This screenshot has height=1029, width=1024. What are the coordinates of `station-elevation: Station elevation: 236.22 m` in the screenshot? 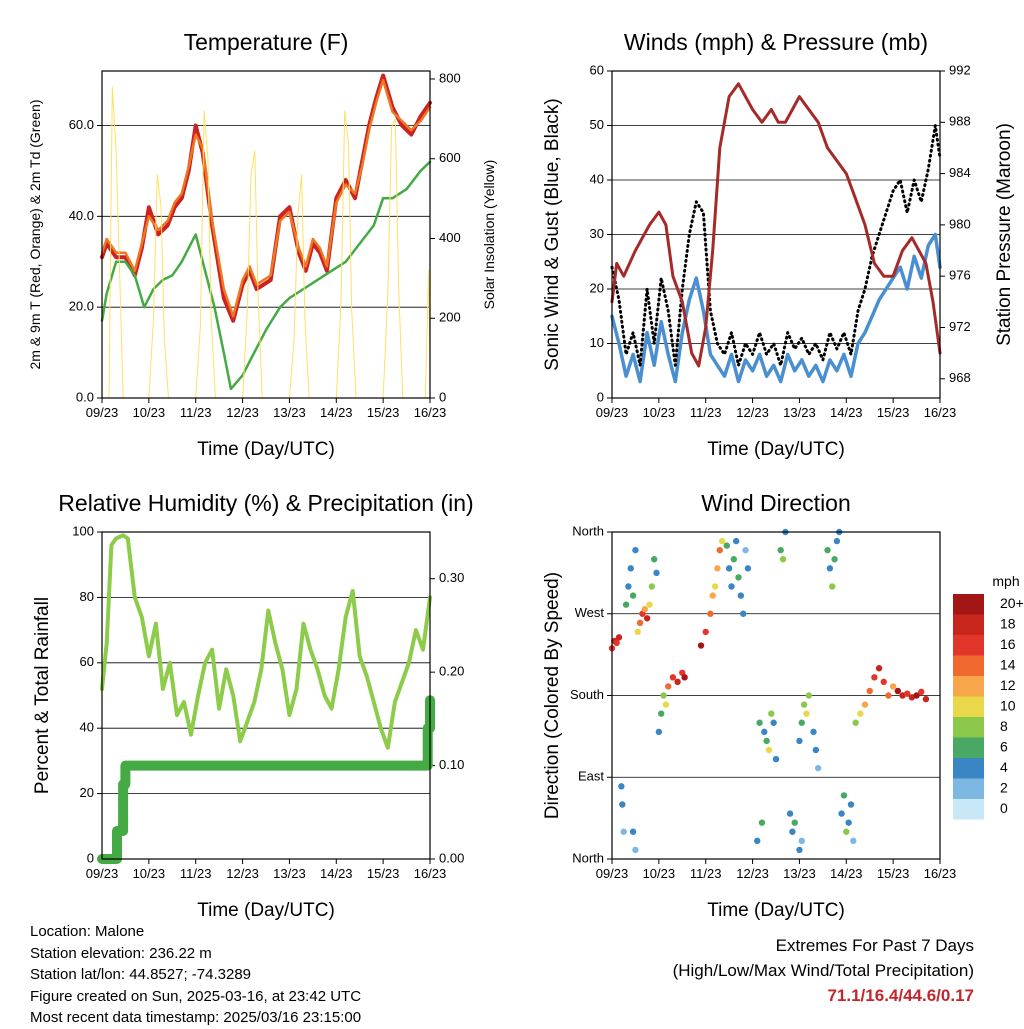 It's located at (121, 953).